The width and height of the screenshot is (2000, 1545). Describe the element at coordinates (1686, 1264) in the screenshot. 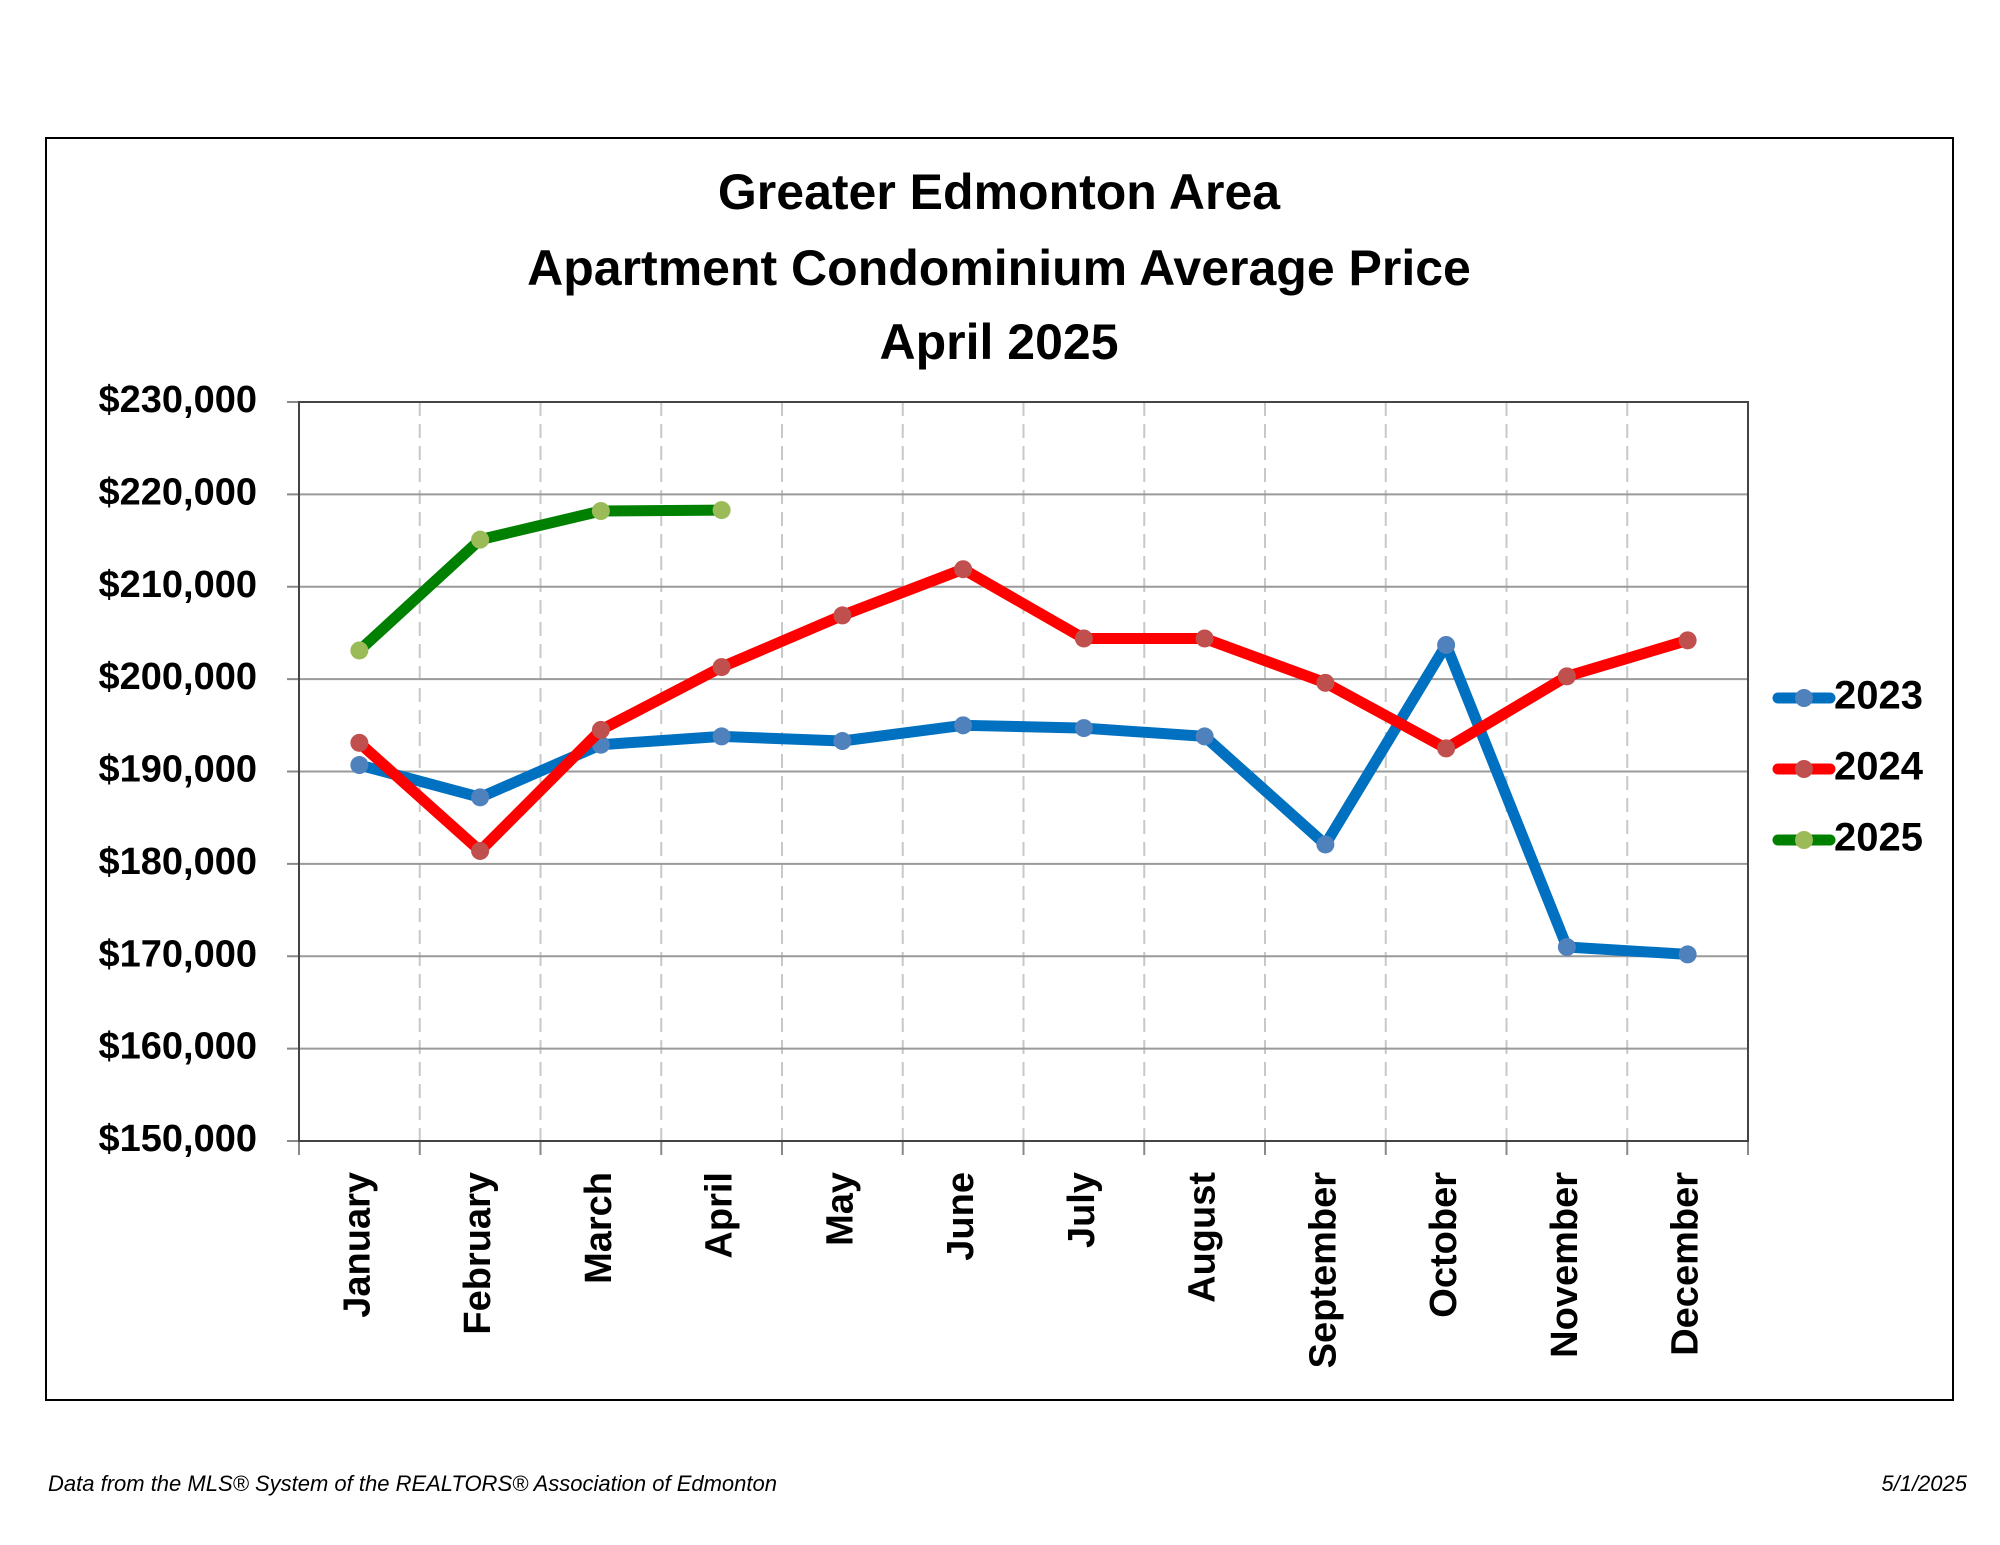

I see `x-tick-label: December` at that location.